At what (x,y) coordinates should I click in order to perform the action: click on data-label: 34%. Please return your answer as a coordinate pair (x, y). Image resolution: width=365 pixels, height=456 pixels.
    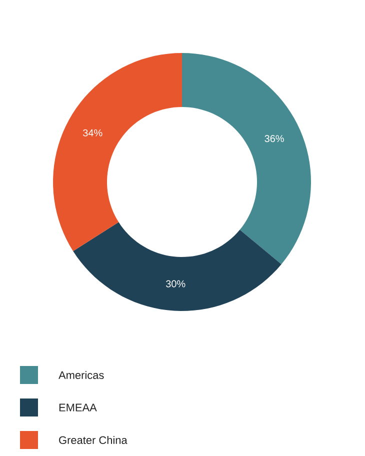
    Looking at the image, I should click on (92, 132).